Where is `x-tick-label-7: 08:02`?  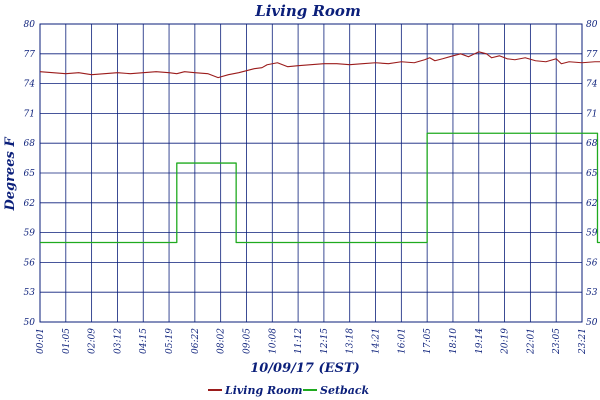
x-tick-label-7: 08:02 is located at coordinates (222, 341).